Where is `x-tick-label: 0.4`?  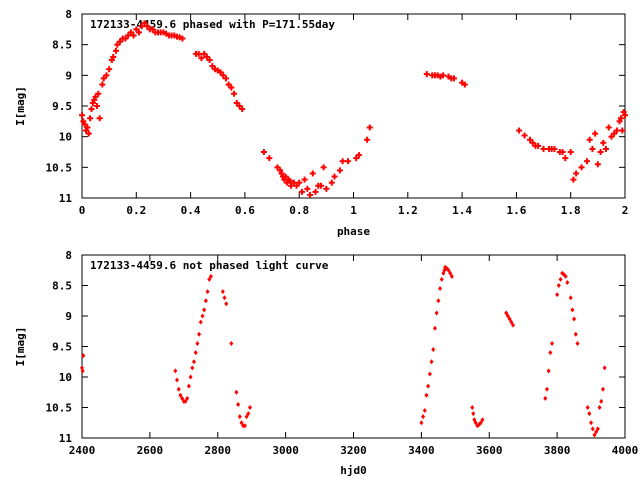 x-tick-label: 0.4 is located at coordinates (191, 210).